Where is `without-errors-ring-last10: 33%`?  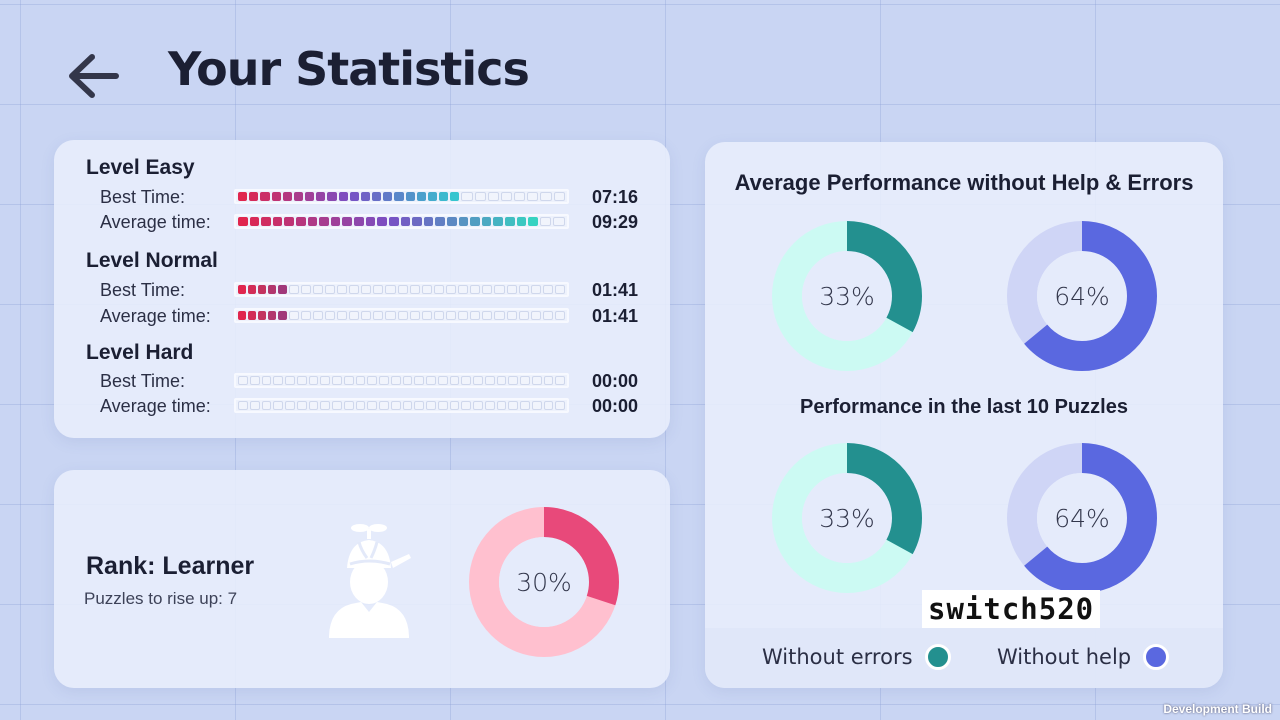 without-errors-ring-last10: 33% is located at coordinates (847, 518).